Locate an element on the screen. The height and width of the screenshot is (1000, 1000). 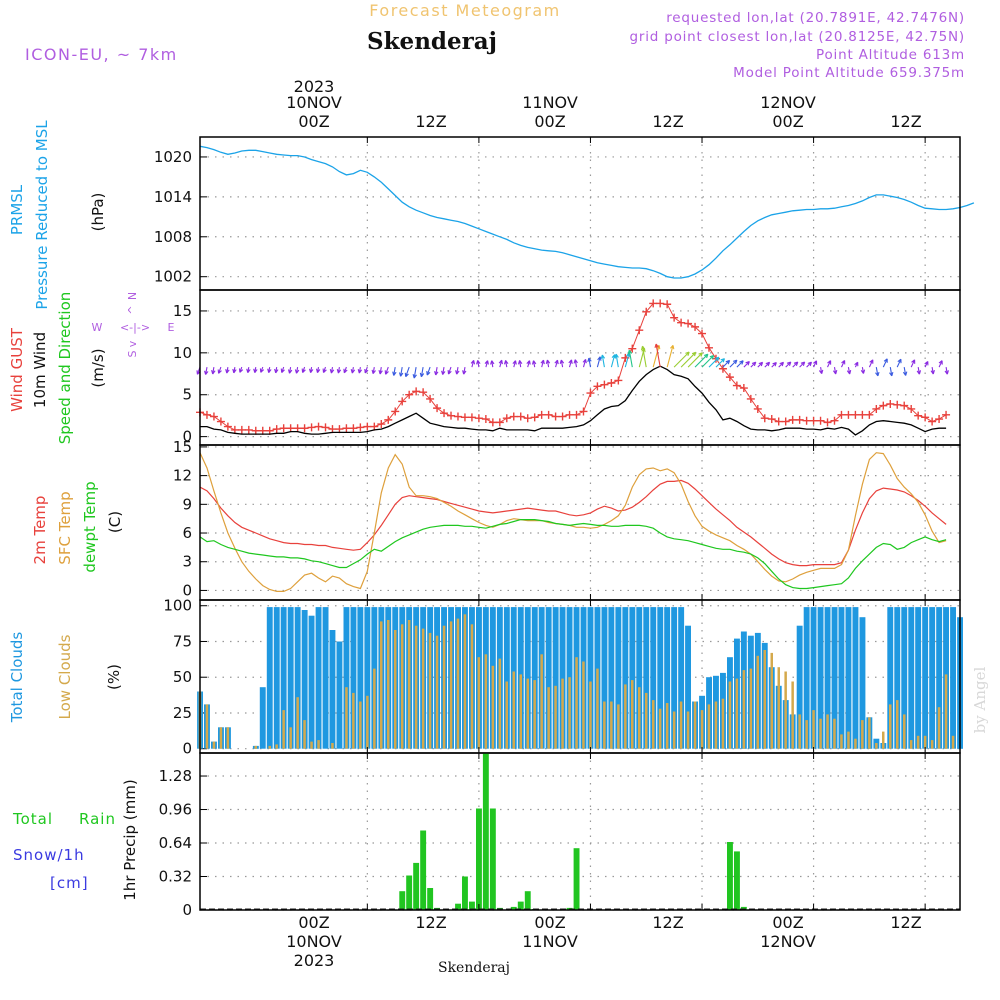
compass-east: E is located at coordinates (171, 327).